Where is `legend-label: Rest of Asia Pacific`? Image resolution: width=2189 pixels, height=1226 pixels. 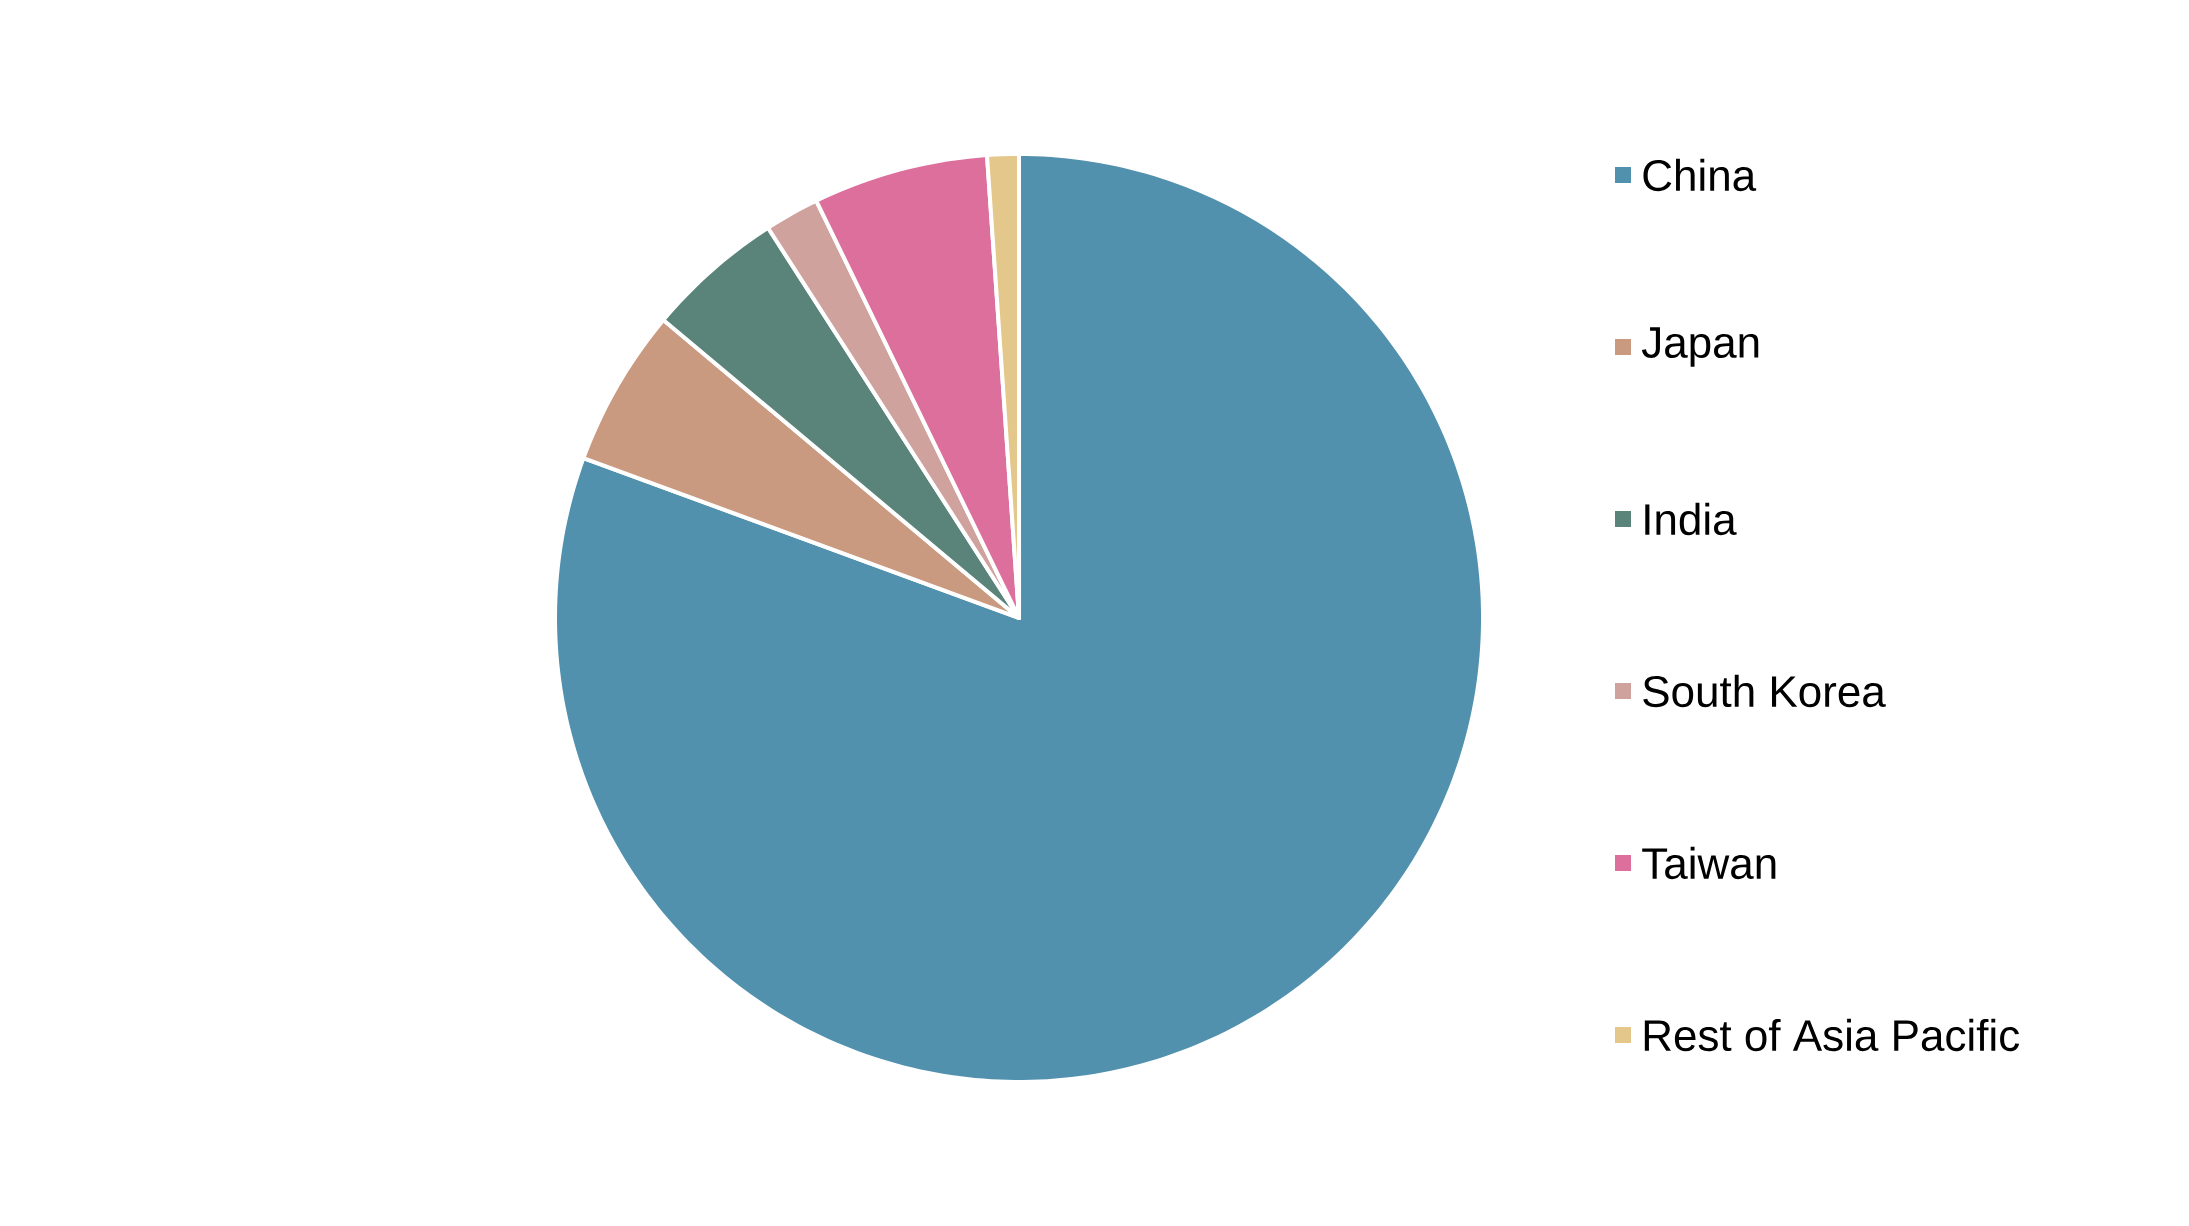
legend-label: Rest of Asia Pacific is located at coordinates (1832, 1035).